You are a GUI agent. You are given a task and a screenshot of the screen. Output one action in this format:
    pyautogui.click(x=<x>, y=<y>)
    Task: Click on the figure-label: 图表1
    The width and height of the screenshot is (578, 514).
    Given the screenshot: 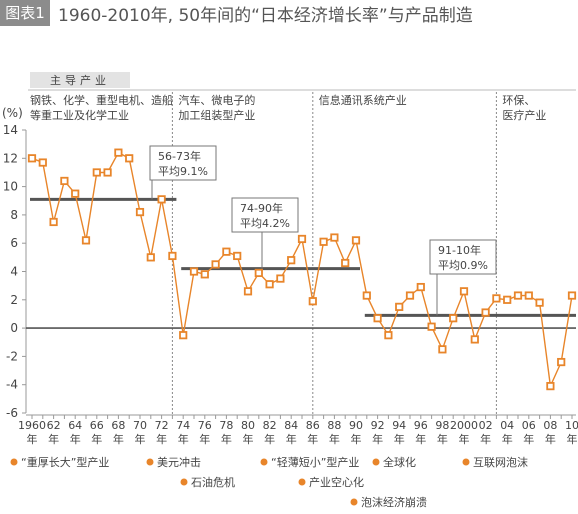 What is the action you would take?
    pyautogui.click(x=25, y=13)
    